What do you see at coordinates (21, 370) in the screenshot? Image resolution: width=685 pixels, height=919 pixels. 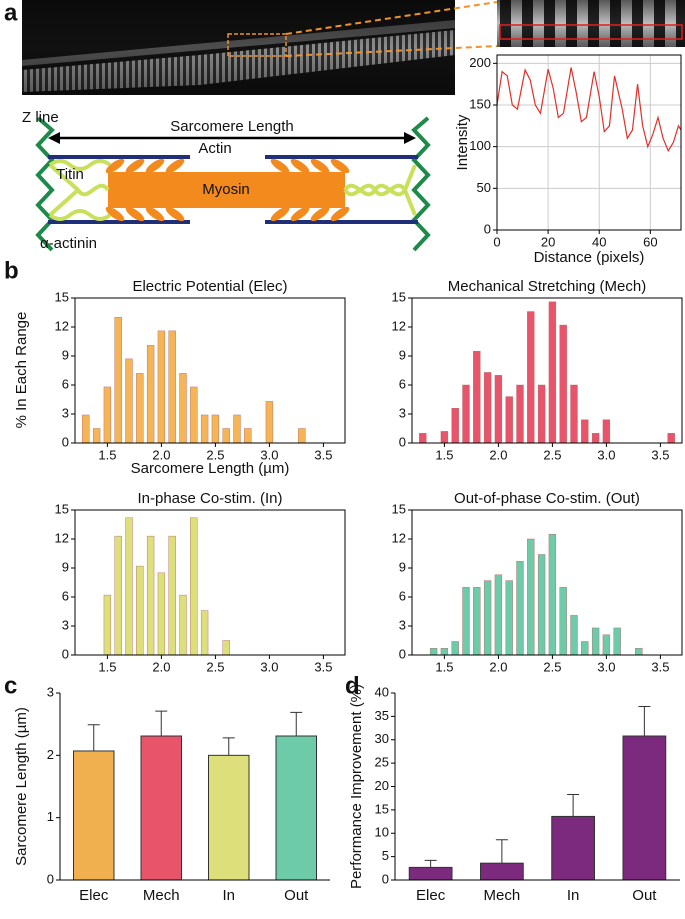 I see `y-axis-title: % In Each Range` at bounding box center [21, 370].